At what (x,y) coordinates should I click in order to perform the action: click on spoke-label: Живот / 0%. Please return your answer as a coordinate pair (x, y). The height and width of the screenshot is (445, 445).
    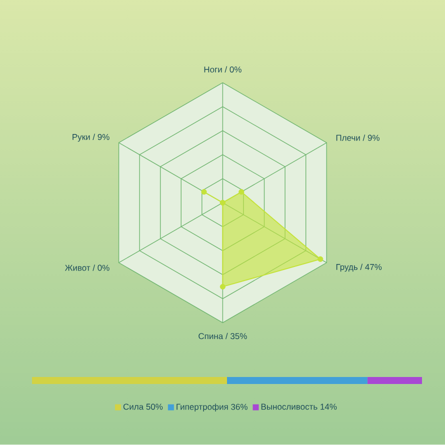
    Looking at the image, I should click on (87, 267).